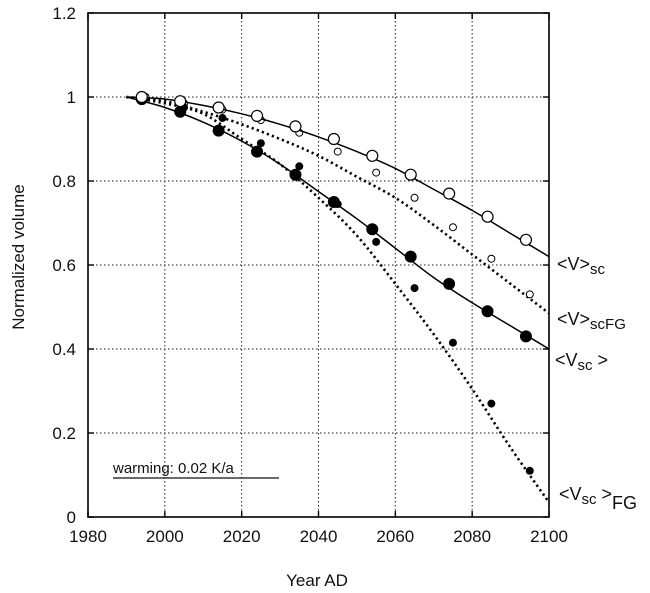 This screenshot has width=650, height=593. I want to click on x-tick-label: 2000, so click(165, 536).